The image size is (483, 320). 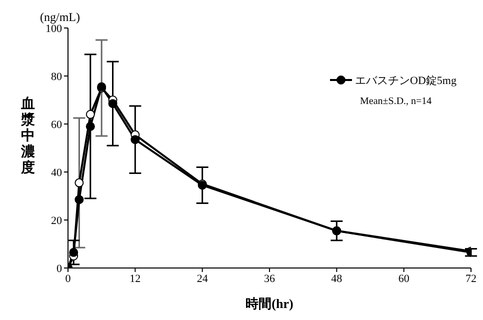 I want to click on y-tick-label: 20, so click(x=56, y=220).